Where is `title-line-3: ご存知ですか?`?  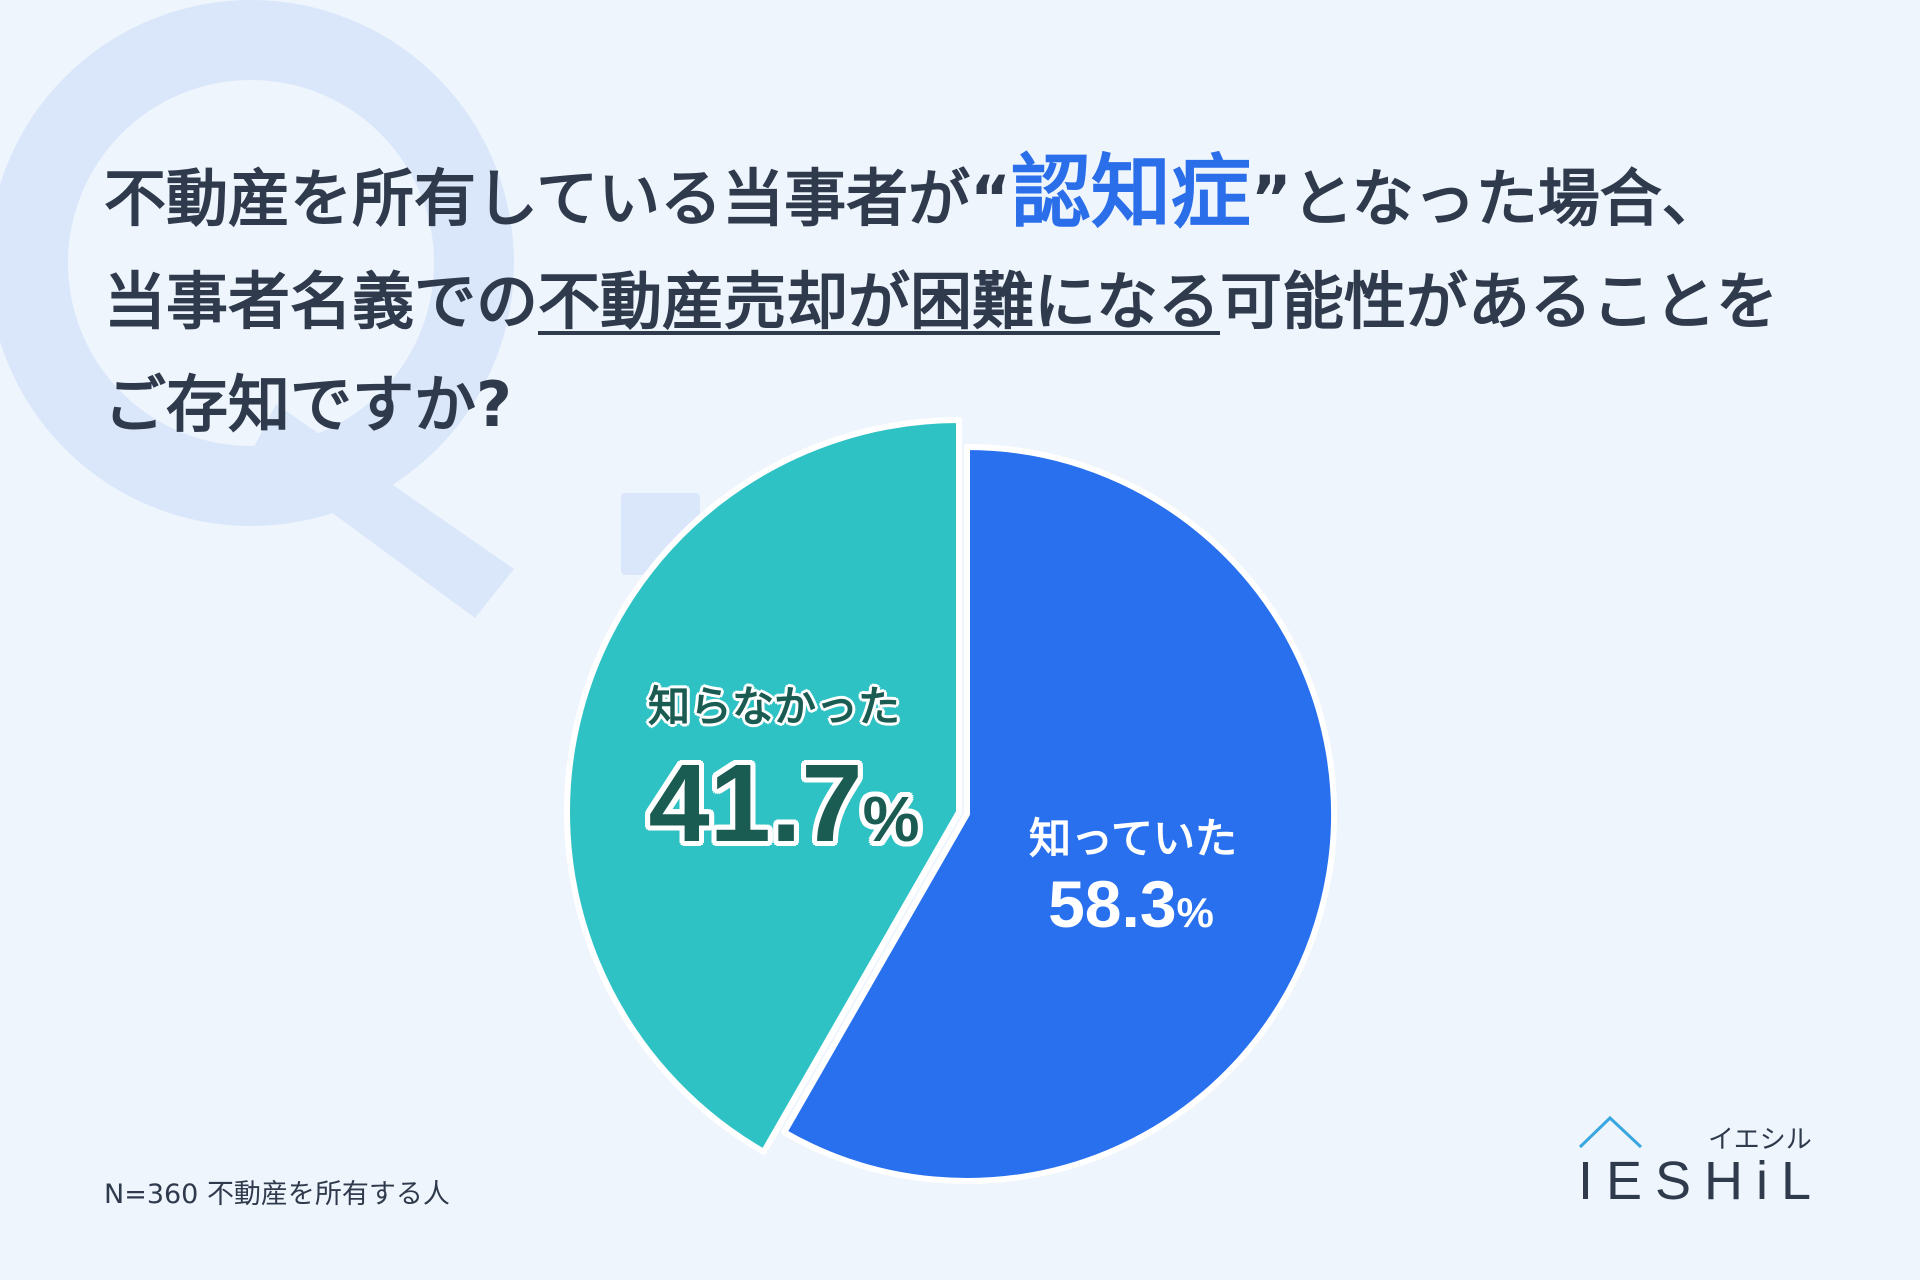 title-line-3: ご存知ですか? is located at coordinates (308, 404).